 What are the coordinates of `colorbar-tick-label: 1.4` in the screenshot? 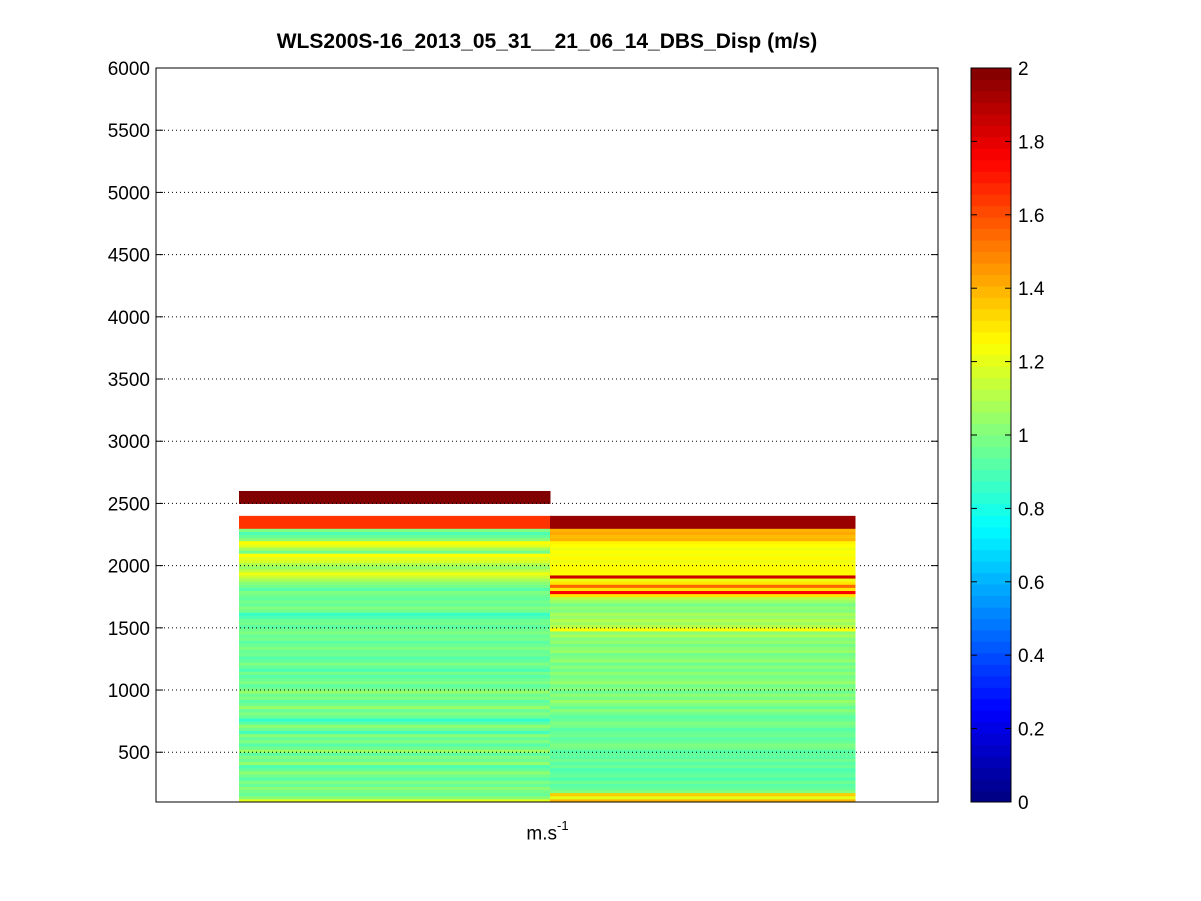 It's located at (1031, 289).